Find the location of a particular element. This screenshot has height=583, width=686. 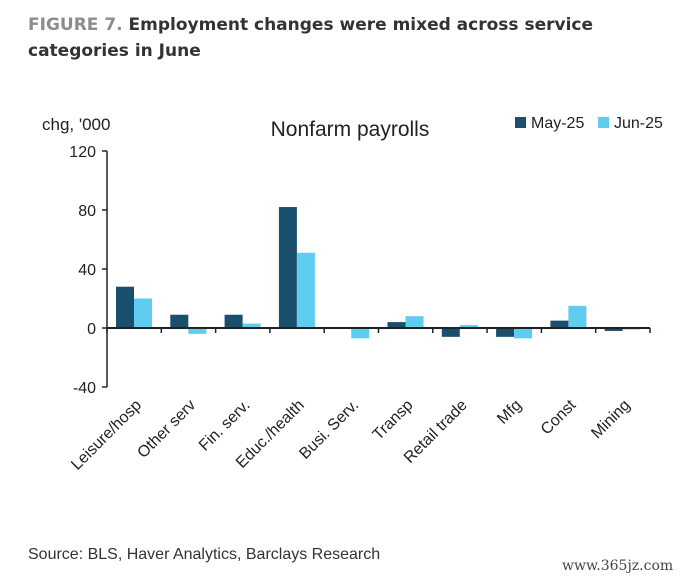

legend-swatch-jun is located at coordinates (603, 122).